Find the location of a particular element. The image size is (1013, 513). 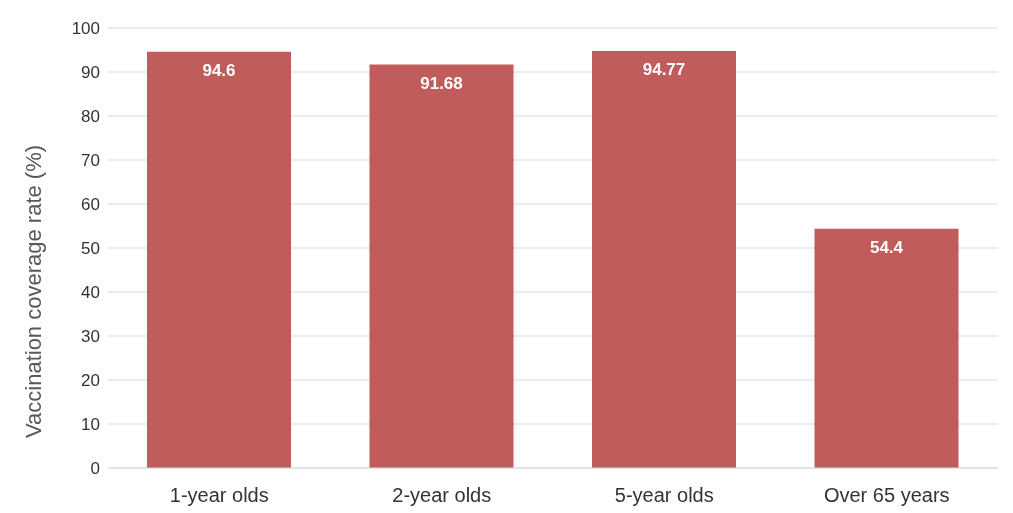

data-label: 91.68 is located at coordinates (441, 83).